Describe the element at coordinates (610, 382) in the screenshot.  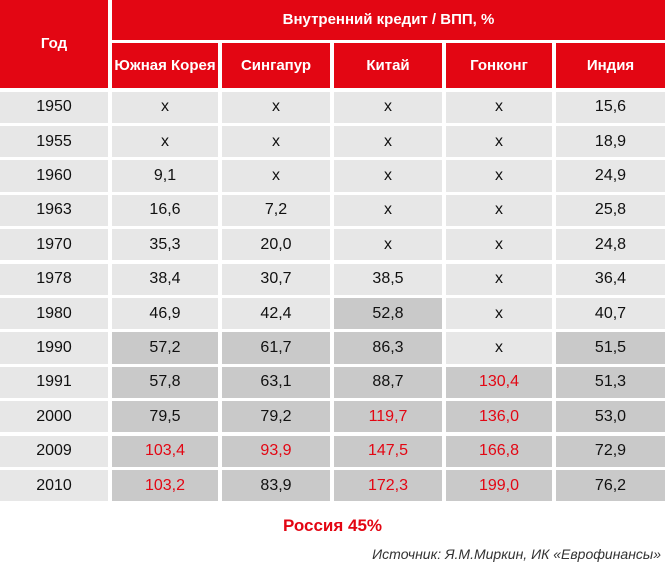
I see `value-cell: 51,3` at that location.